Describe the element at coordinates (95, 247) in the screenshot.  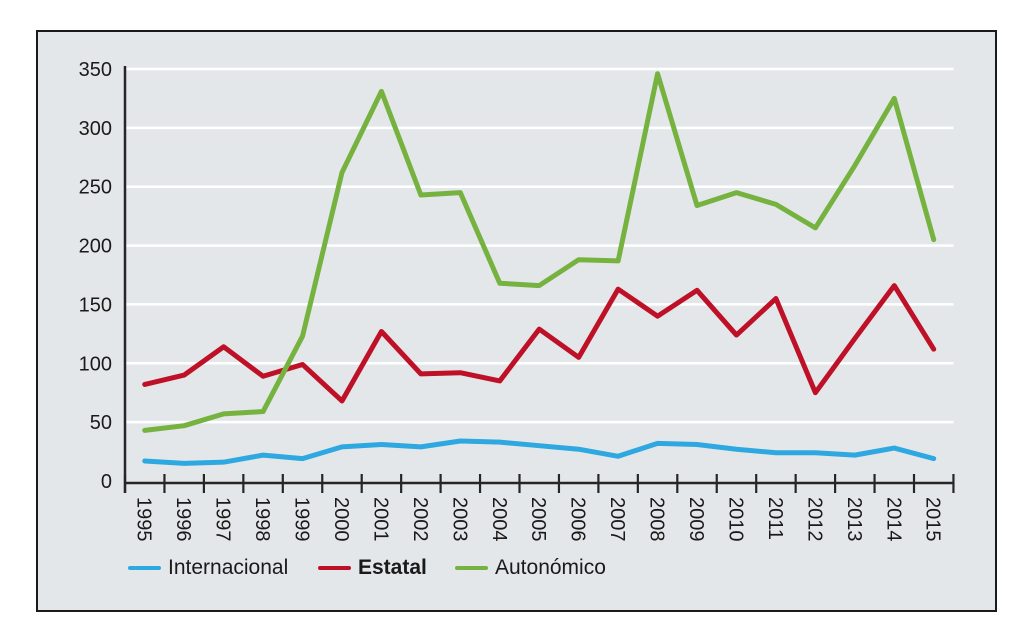
I see `y-tick-label: 200` at that location.